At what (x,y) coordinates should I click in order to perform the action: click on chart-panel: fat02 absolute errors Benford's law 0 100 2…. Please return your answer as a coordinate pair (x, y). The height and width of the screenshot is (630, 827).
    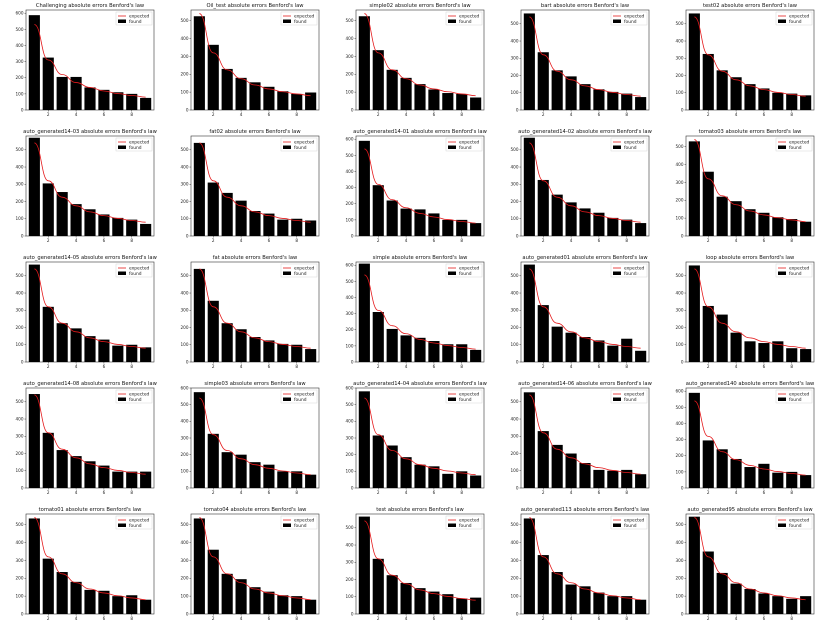
    Looking at the image, I should click on (251, 190).